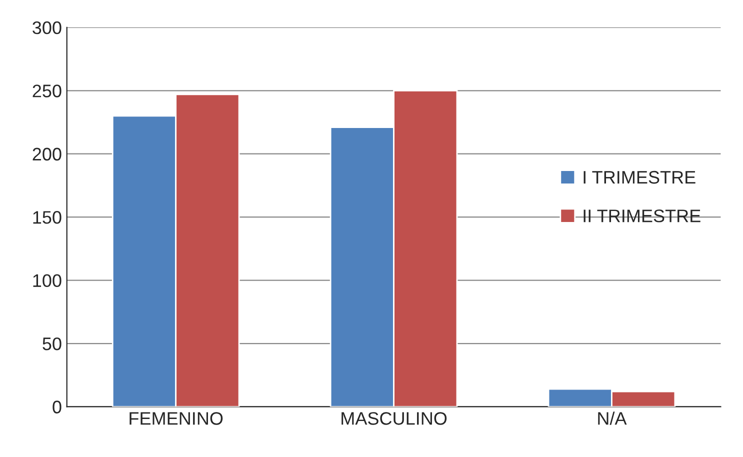  I want to click on legend-label: I TRIMESTRE, so click(640, 177).